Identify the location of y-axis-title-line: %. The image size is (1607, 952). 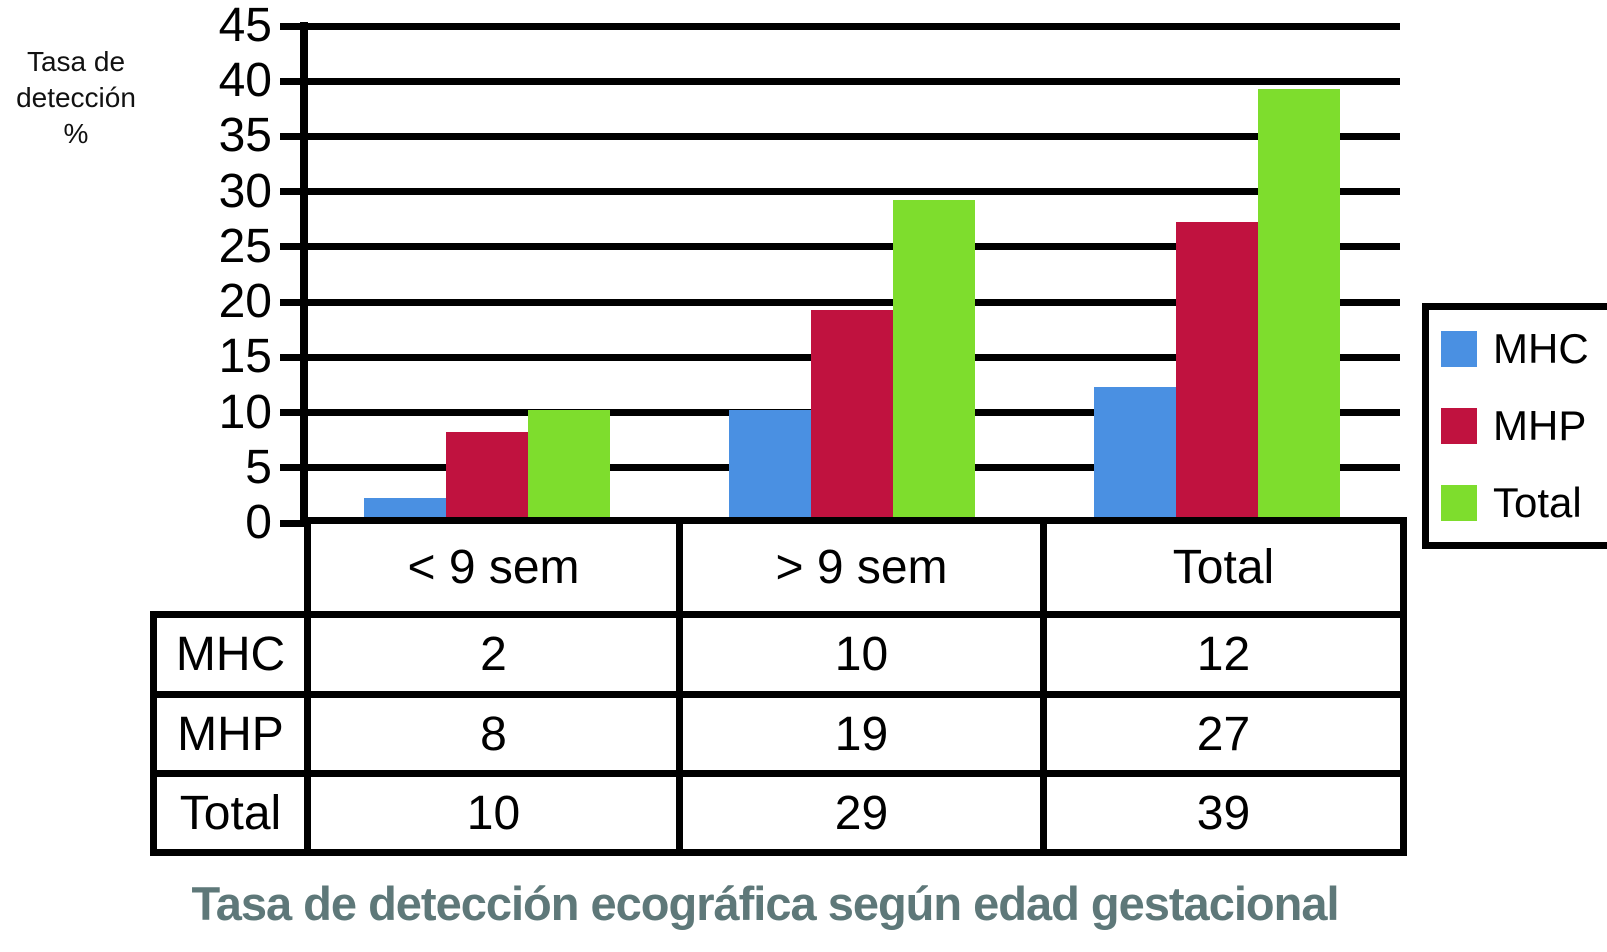
(76, 133).